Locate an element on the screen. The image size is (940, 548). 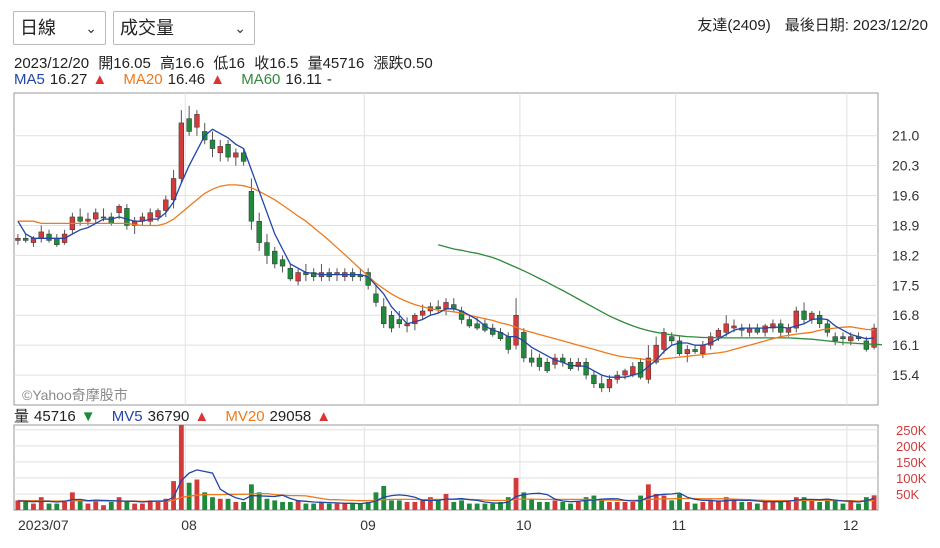
indicator-select: 成交量 ⌄ is located at coordinates (184, 28).